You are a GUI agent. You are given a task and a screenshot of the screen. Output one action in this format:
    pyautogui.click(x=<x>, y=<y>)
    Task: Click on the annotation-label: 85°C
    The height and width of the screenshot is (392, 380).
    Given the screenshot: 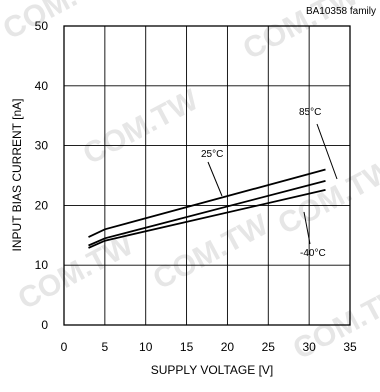 What is the action you would take?
    pyautogui.click(x=310, y=112)
    